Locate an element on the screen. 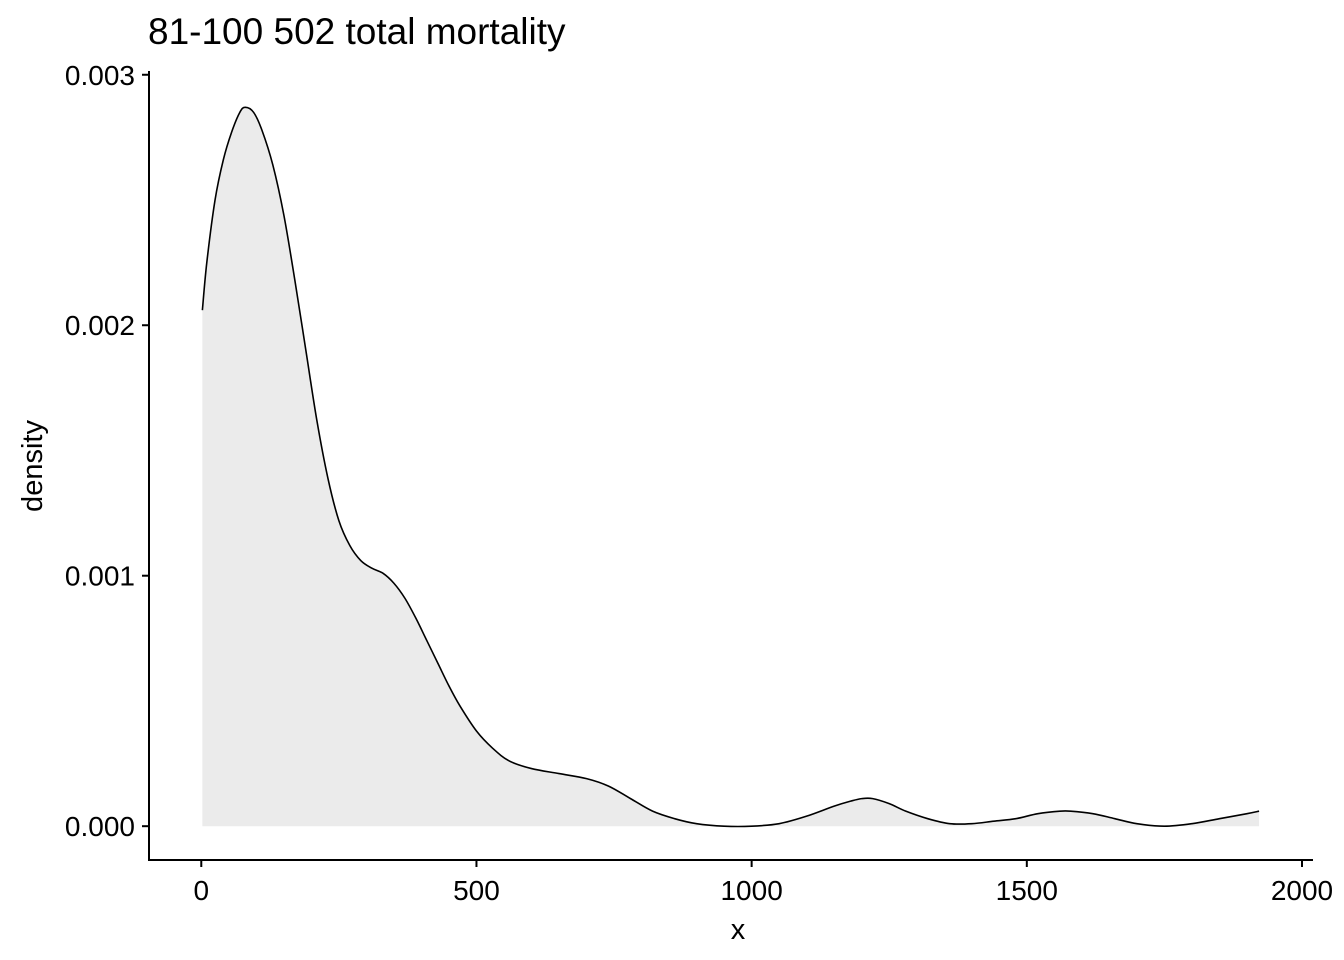 This screenshot has width=1344, height=960. y-axis-ticks: 0.000 0.001 0.002 0.003 is located at coordinates (107, 451).